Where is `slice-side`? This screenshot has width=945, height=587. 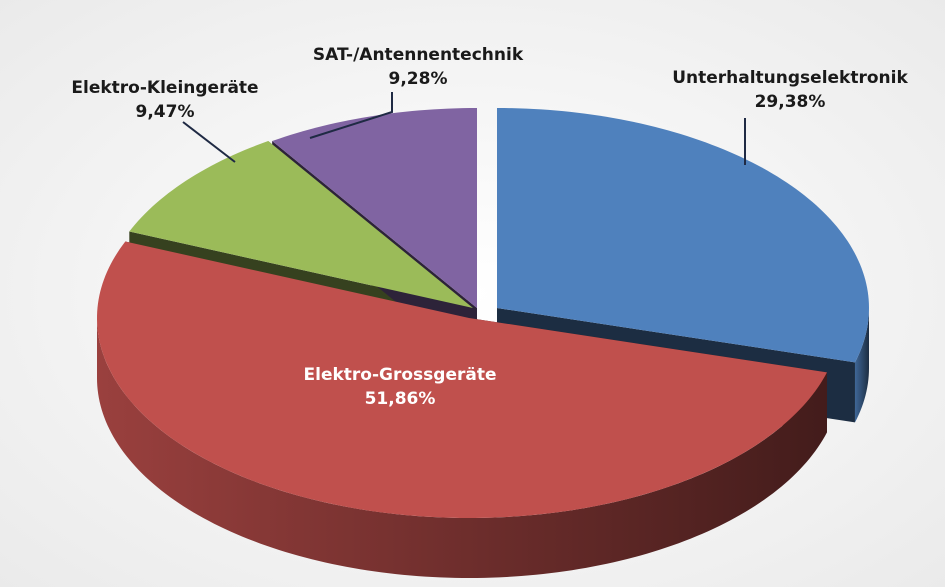
slice-side is located at coordinates (861, 365).